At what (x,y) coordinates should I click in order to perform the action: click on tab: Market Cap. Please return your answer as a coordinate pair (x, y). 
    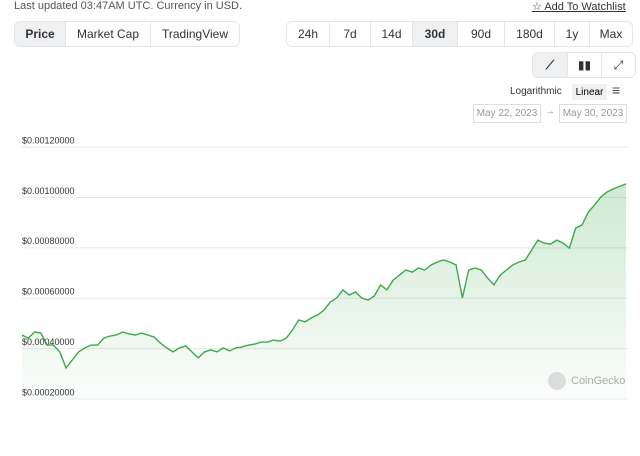
    Looking at the image, I should click on (108, 34).